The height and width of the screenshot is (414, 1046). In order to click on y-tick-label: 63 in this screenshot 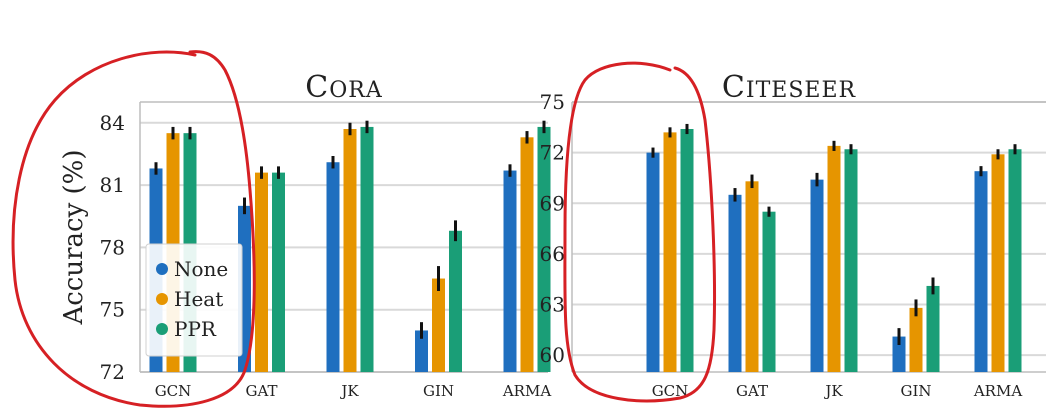, I will do `click(552, 305)`.